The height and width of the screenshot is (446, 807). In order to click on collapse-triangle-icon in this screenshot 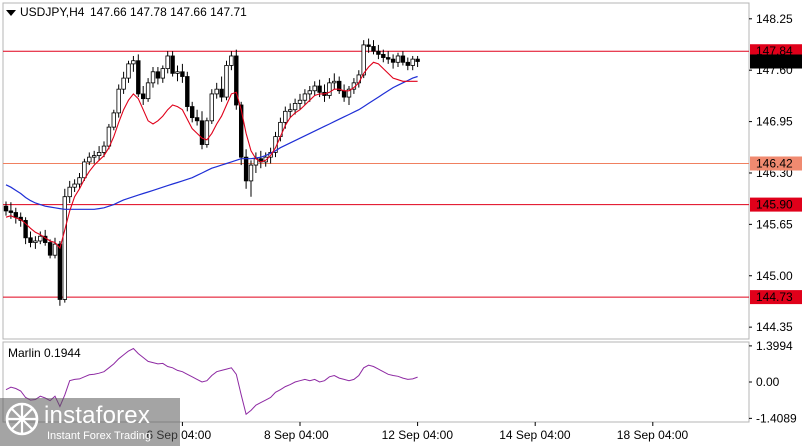, I will do `click(11, 13)`.